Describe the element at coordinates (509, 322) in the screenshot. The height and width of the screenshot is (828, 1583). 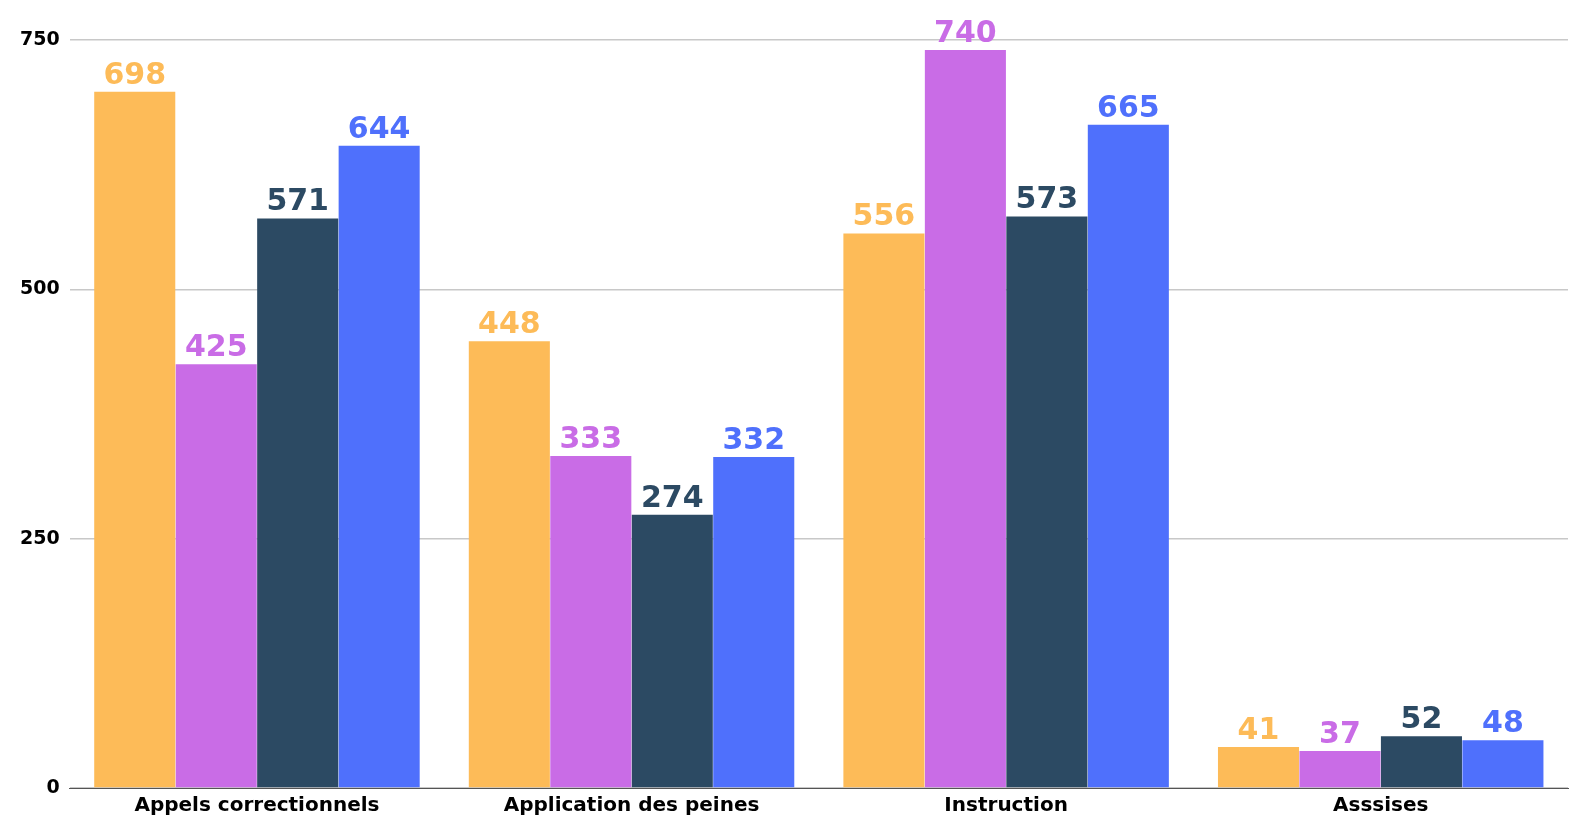
I see `data-label: 448` at that location.